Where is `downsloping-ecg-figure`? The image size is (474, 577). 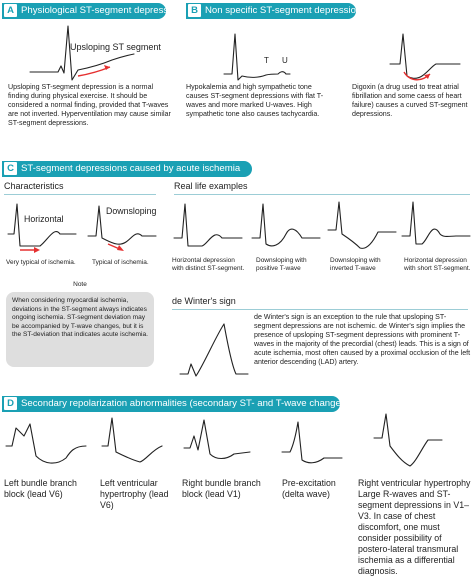
downsloping-ecg-figure is located at coordinates (122, 228).